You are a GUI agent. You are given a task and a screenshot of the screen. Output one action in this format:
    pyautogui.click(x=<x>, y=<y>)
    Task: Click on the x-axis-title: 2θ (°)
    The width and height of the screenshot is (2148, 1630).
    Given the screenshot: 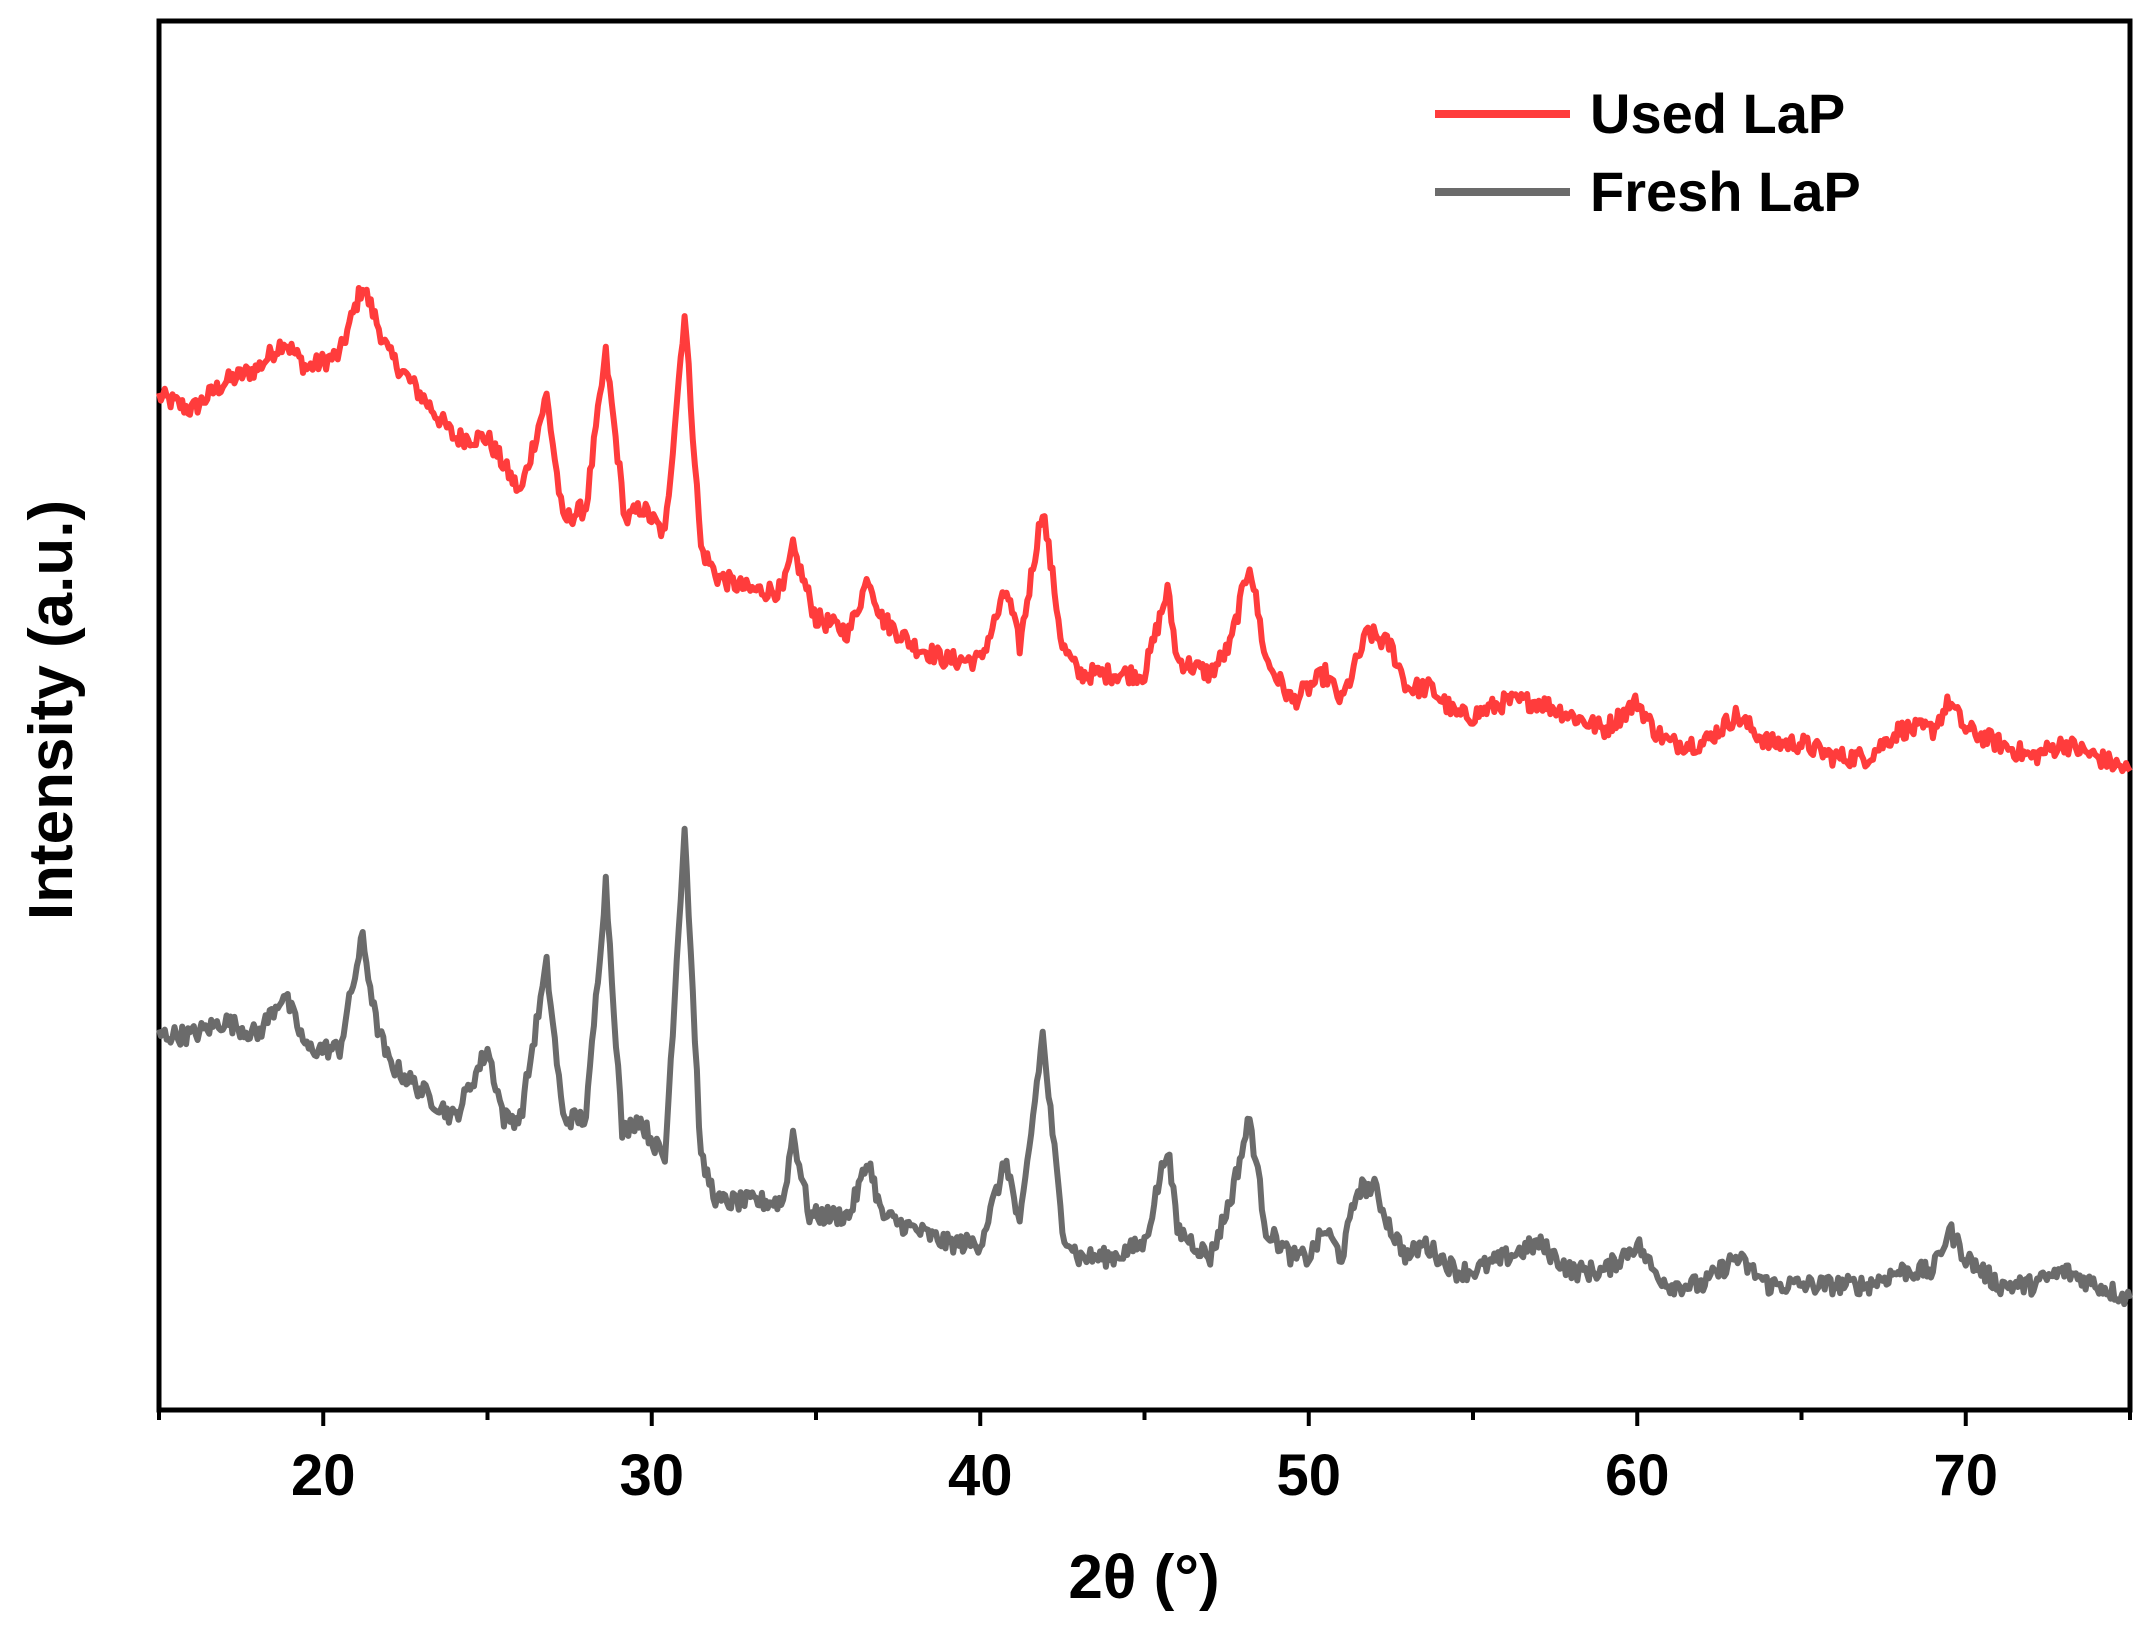 What is the action you would take?
    pyautogui.click(x=1143, y=1577)
    